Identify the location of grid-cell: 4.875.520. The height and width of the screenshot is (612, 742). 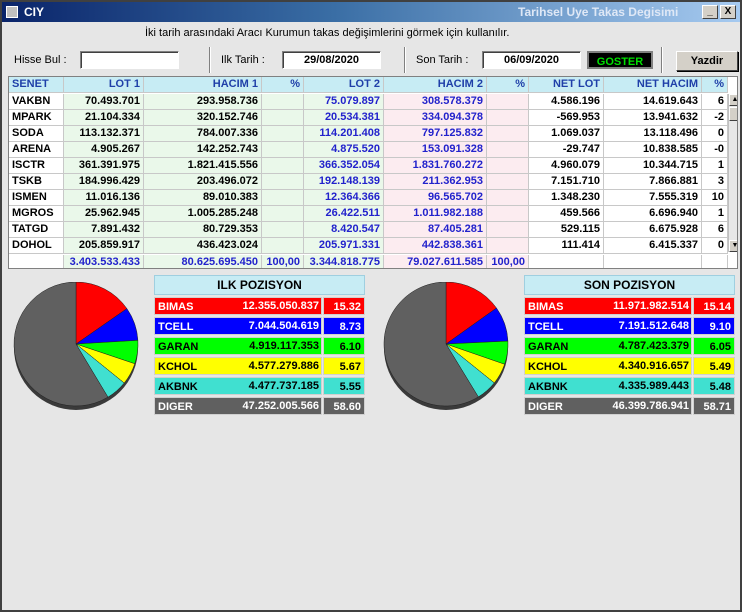
(344, 150).